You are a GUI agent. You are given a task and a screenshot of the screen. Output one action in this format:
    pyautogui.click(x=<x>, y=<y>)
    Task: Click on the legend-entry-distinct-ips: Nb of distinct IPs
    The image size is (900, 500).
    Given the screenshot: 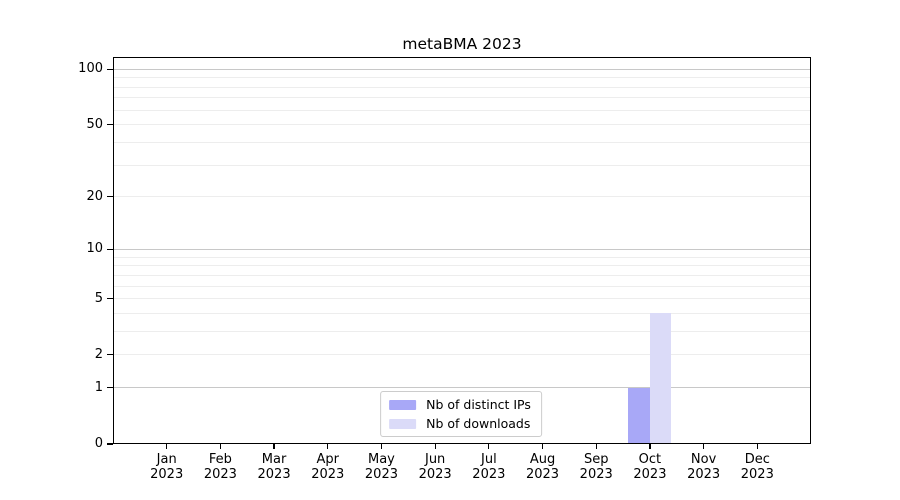 What is the action you would take?
    pyautogui.click(x=460, y=404)
    